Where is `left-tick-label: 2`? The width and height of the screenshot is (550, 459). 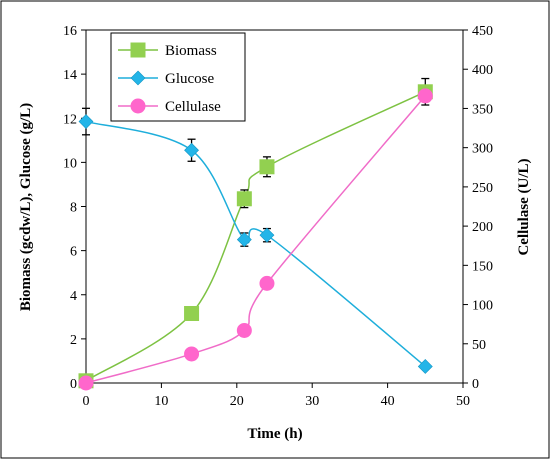
left-tick-label: 2 is located at coordinates (73, 340).